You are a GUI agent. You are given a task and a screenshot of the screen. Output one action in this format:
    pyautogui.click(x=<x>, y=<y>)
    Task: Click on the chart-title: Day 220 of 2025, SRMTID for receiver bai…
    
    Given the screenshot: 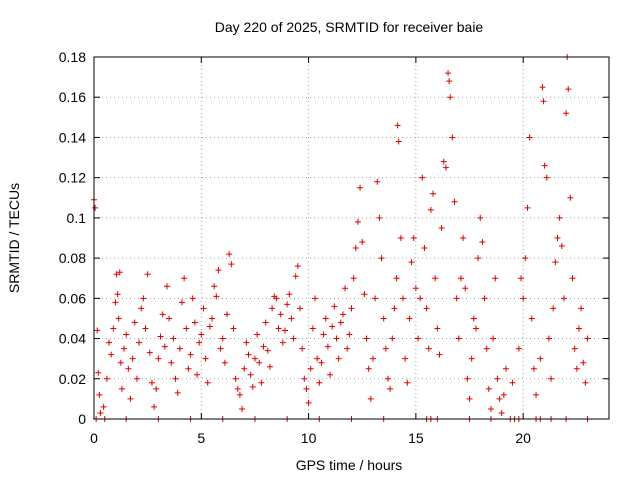 What is the action you would take?
    pyautogui.click(x=349, y=27)
    